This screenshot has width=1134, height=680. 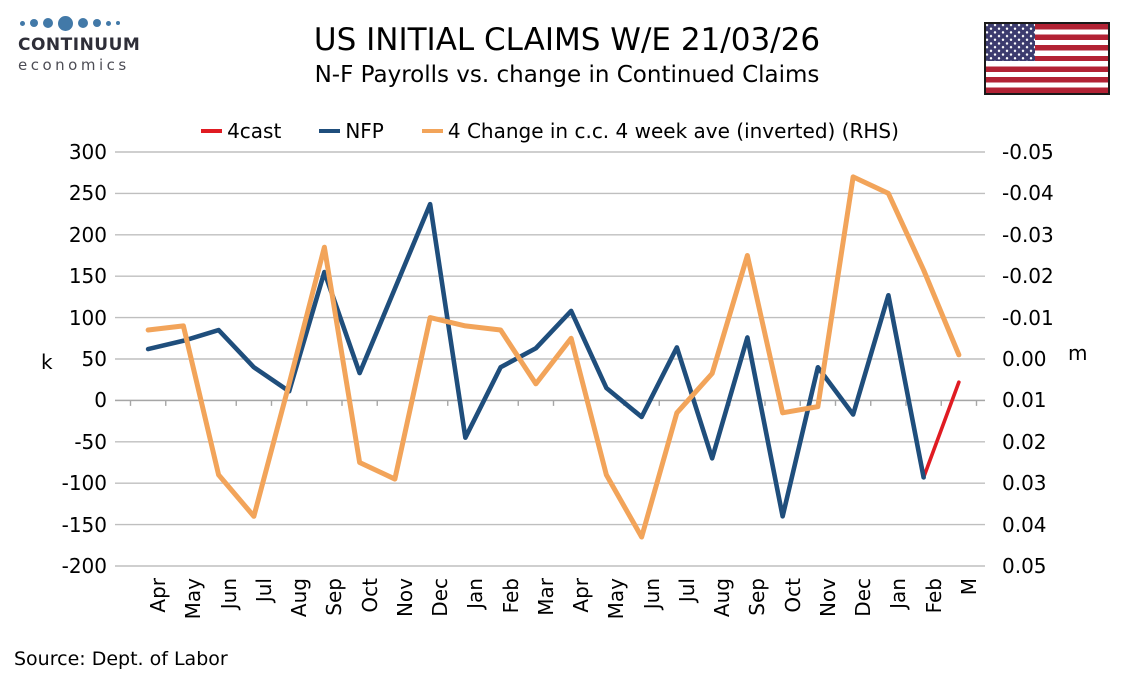 What do you see at coordinates (1028, 234) in the screenshot?
I see `right-axis-tick-label: -0.03` at bounding box center [1028, 234].